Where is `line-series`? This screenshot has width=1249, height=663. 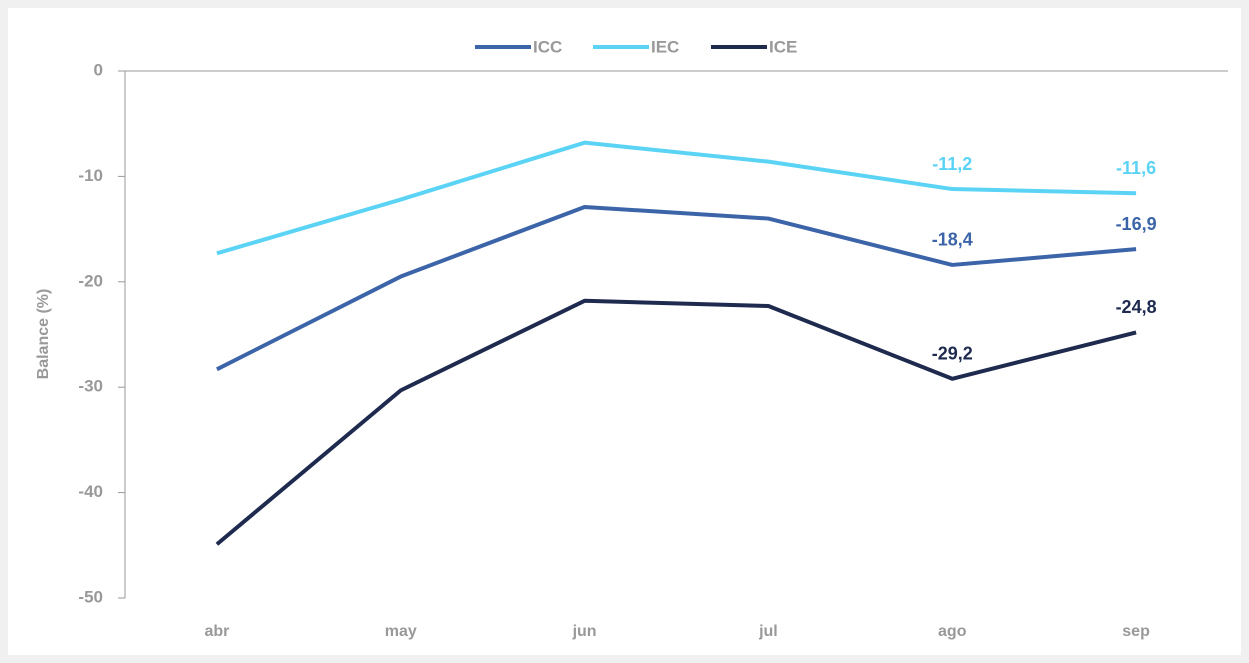
line-series is located at coordinates (676, 198).